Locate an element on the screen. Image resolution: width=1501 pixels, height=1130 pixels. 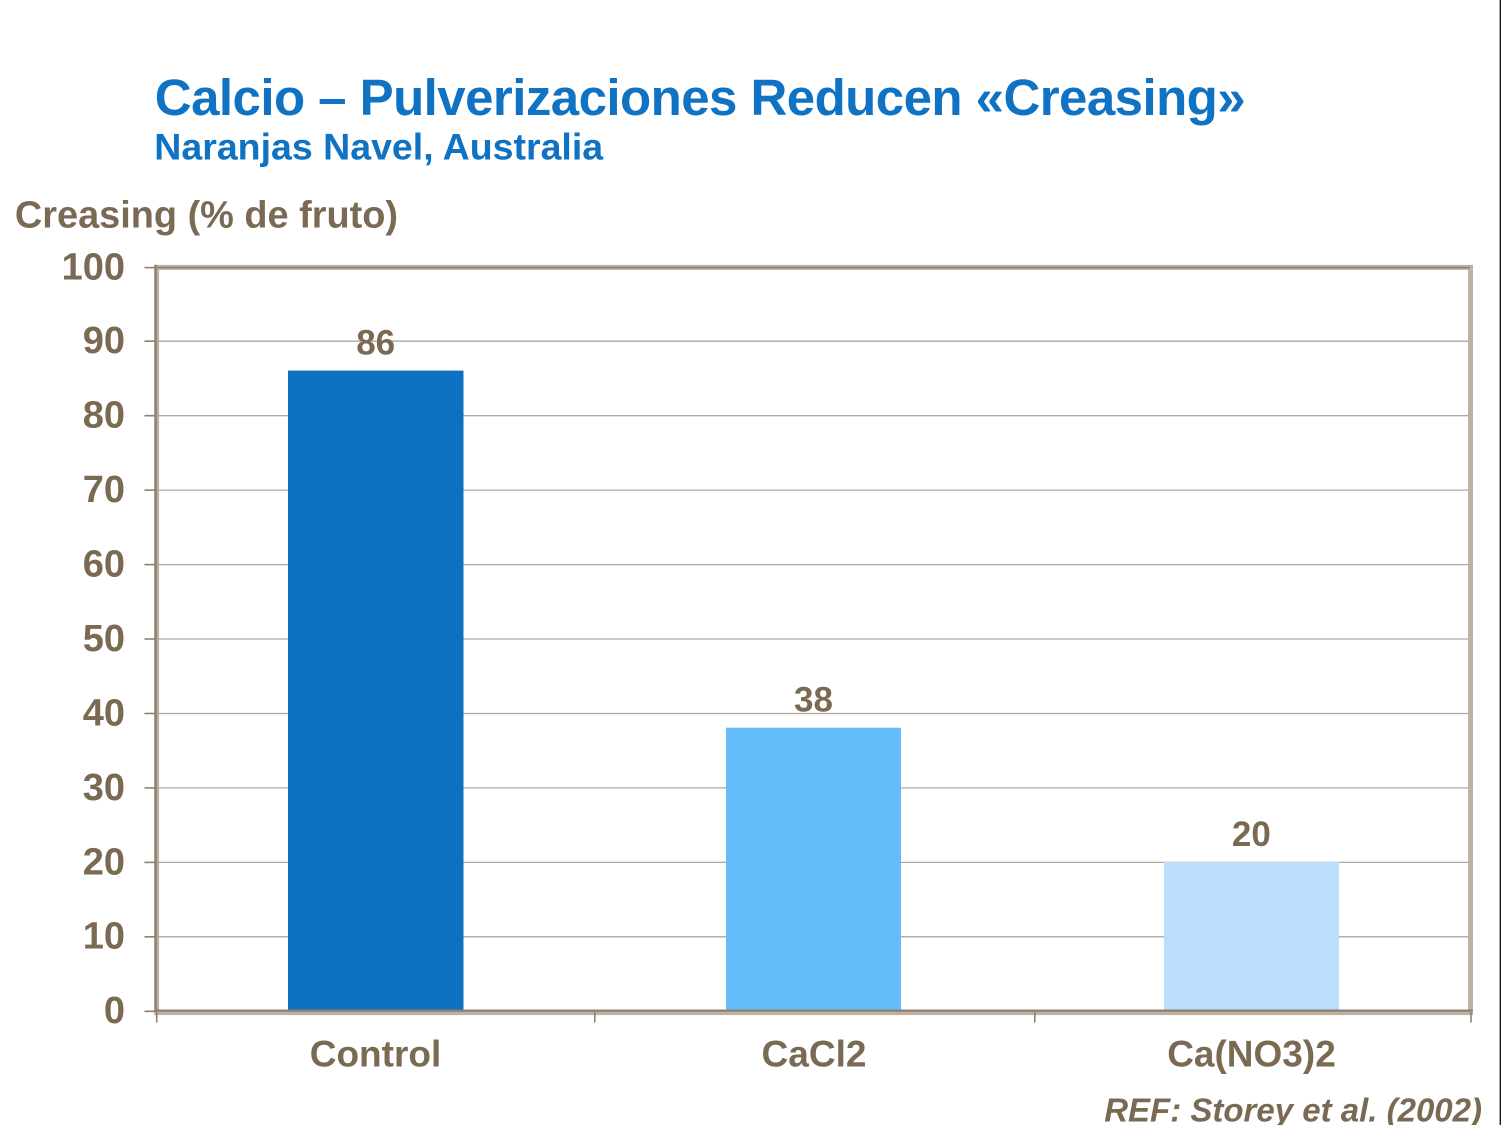
svg-text: Control is located at coordinates (376, 1053).